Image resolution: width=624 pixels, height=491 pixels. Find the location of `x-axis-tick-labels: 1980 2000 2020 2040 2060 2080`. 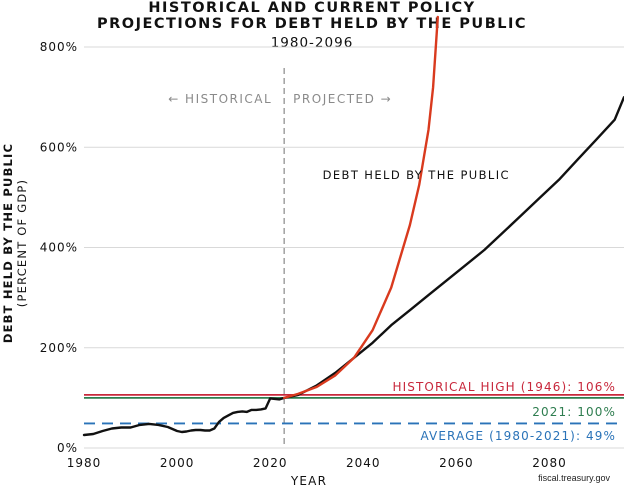

x-axis-tick-labels: 1980 2000 2020 2040 2060 2080 is located at coordinates (317, 463).